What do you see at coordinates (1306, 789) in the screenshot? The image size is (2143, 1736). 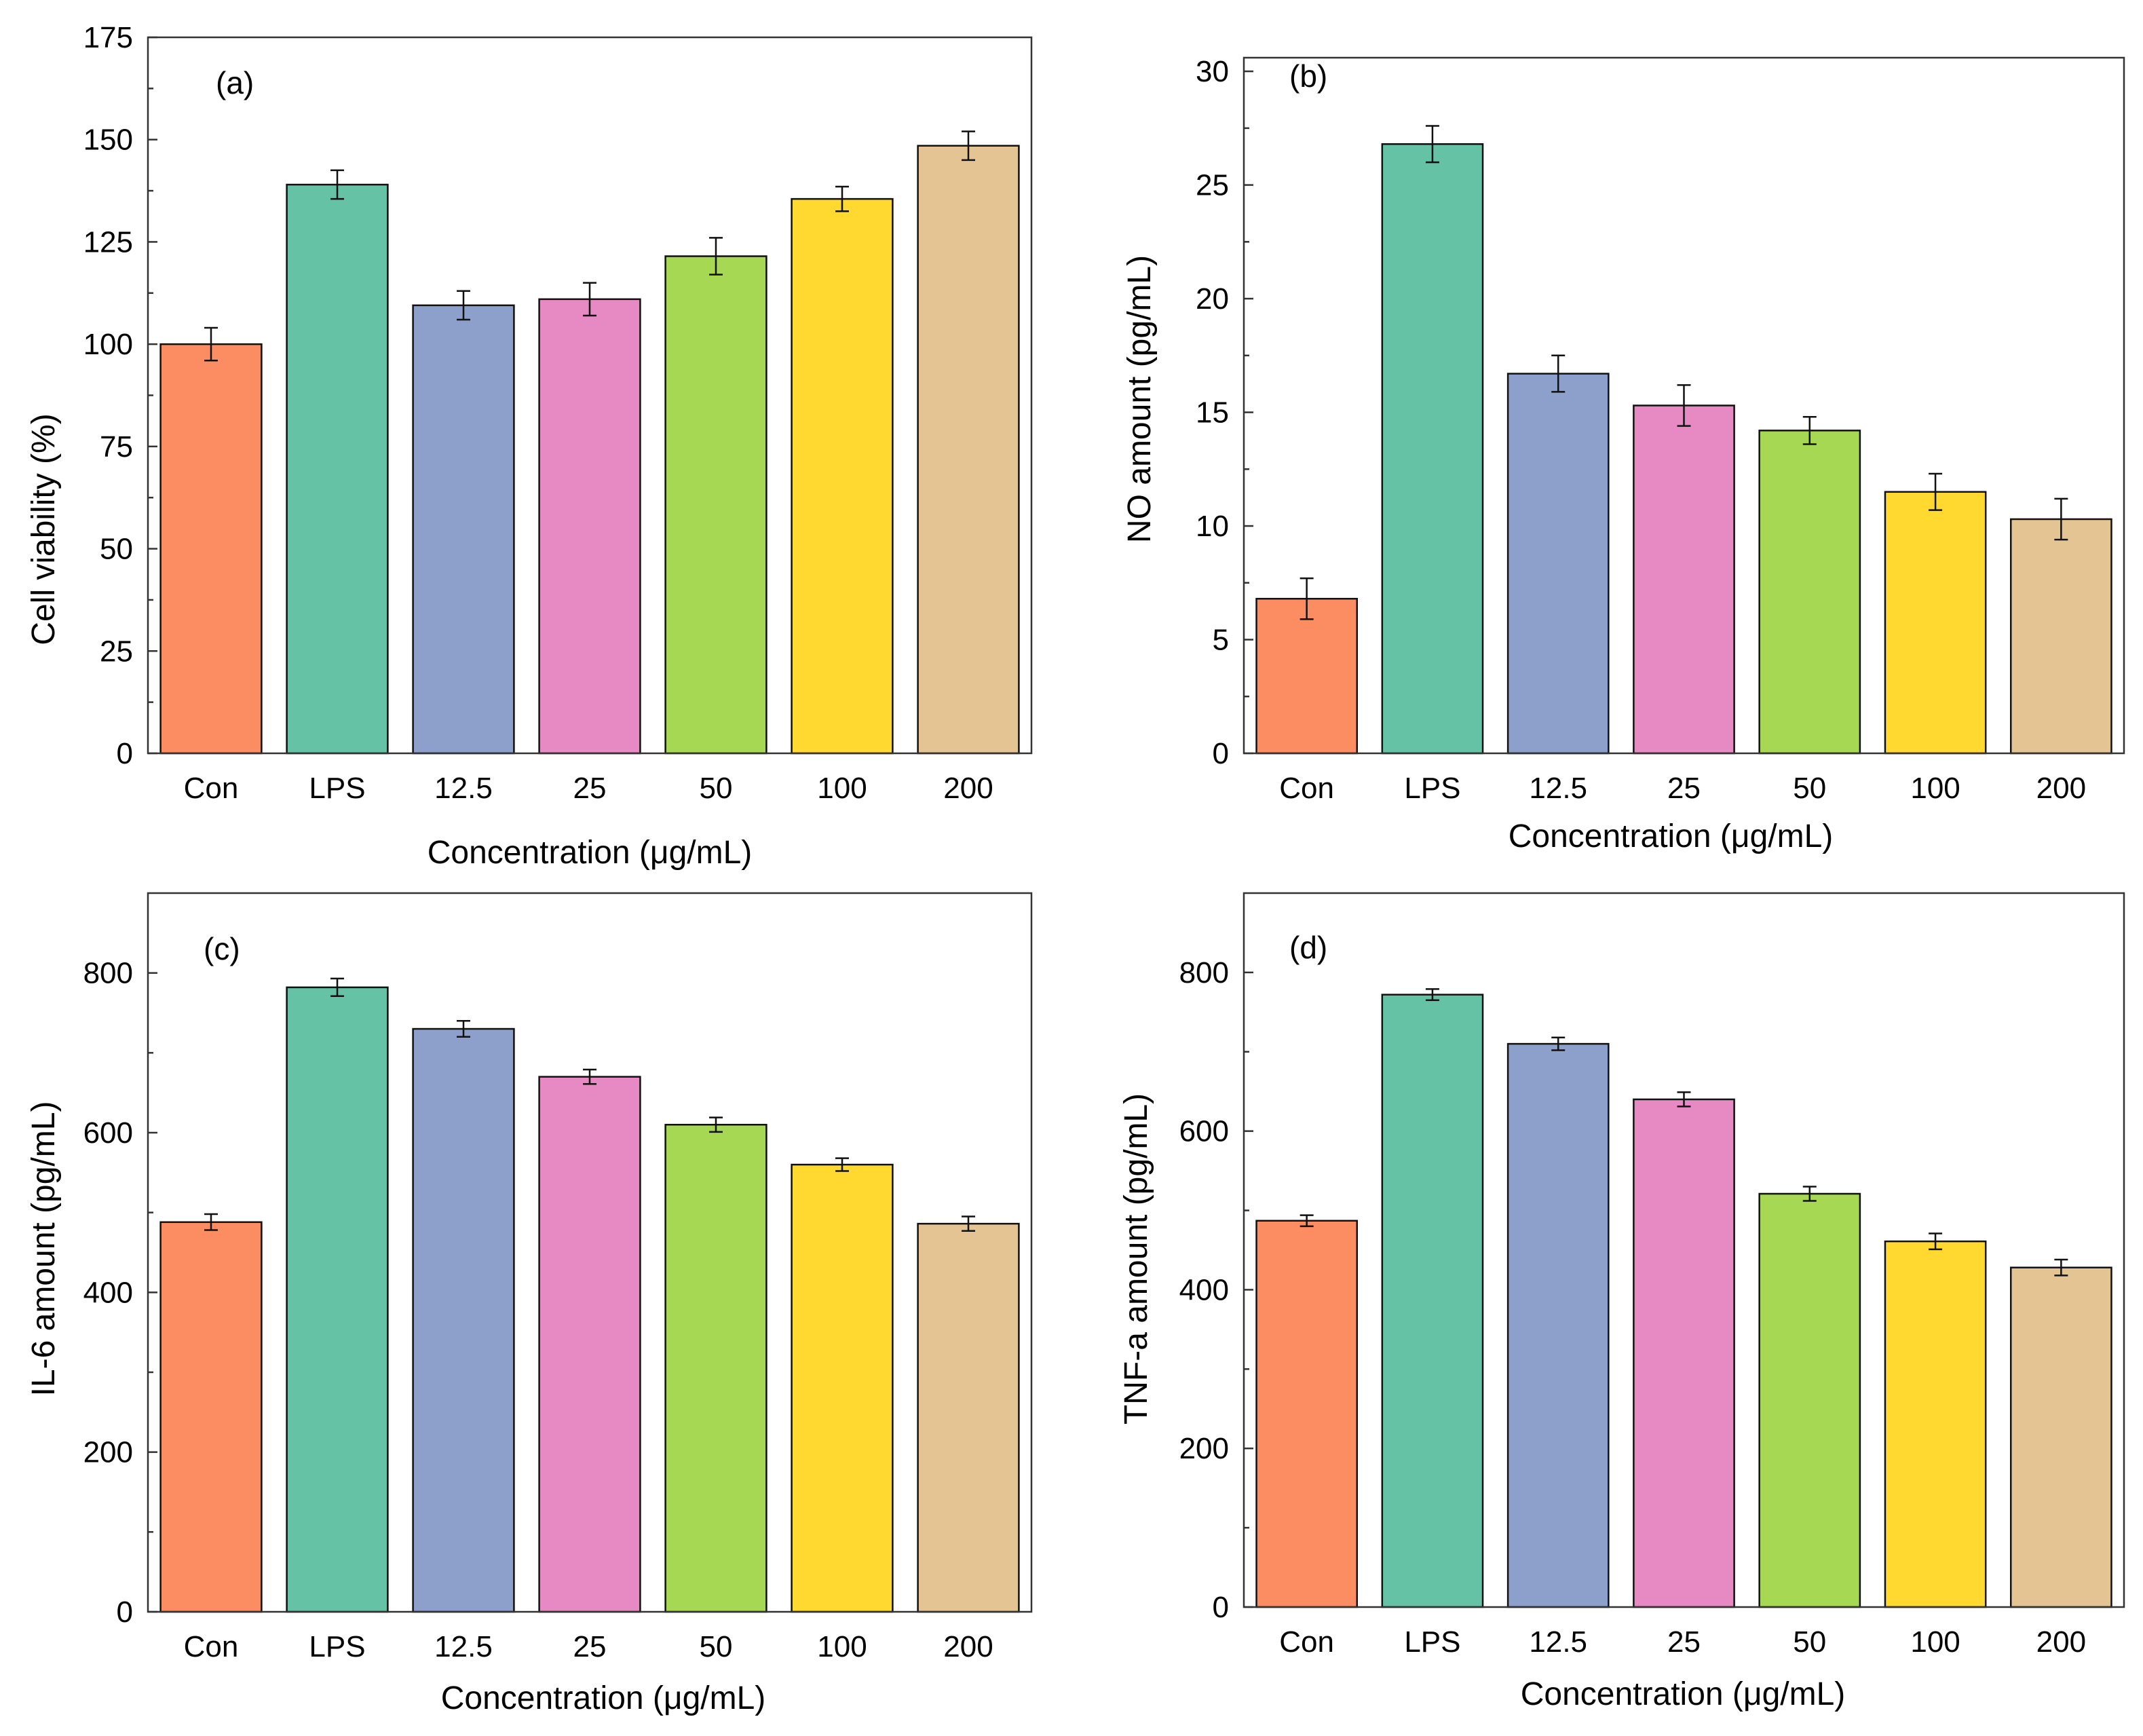 I see `panel-b-x-tick-label: Con` at bounding box center [1306, 789].